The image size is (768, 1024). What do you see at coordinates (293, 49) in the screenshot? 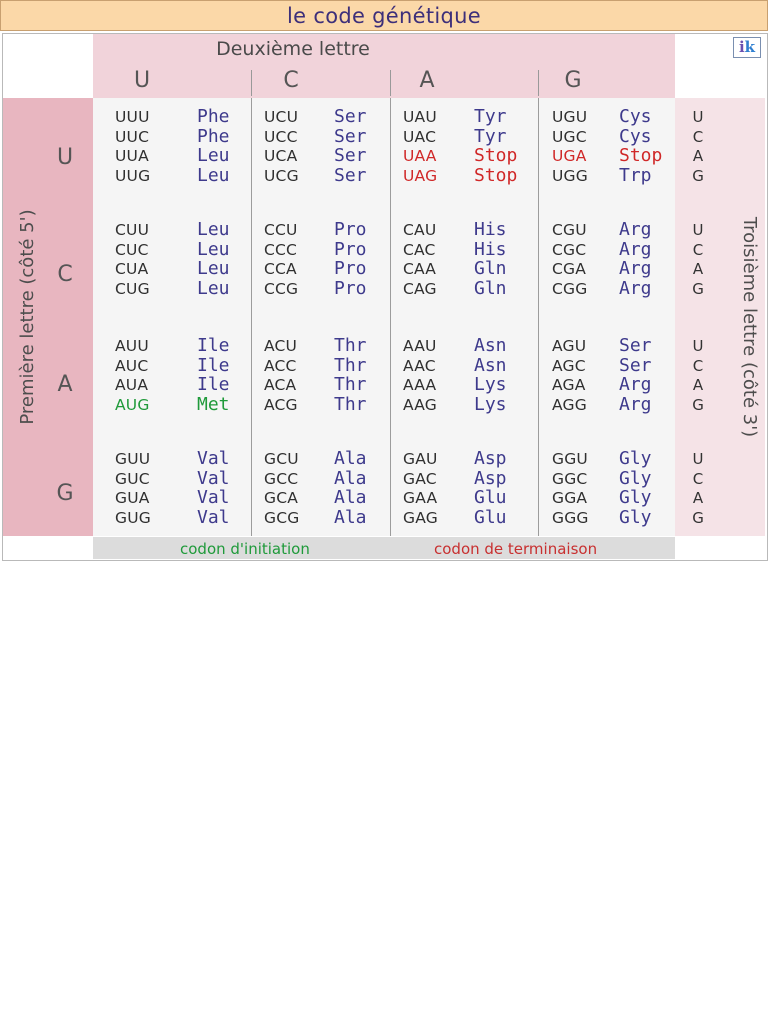
I see `second-letter-label: Deuxième lettre` at bounding box center [293, 49].